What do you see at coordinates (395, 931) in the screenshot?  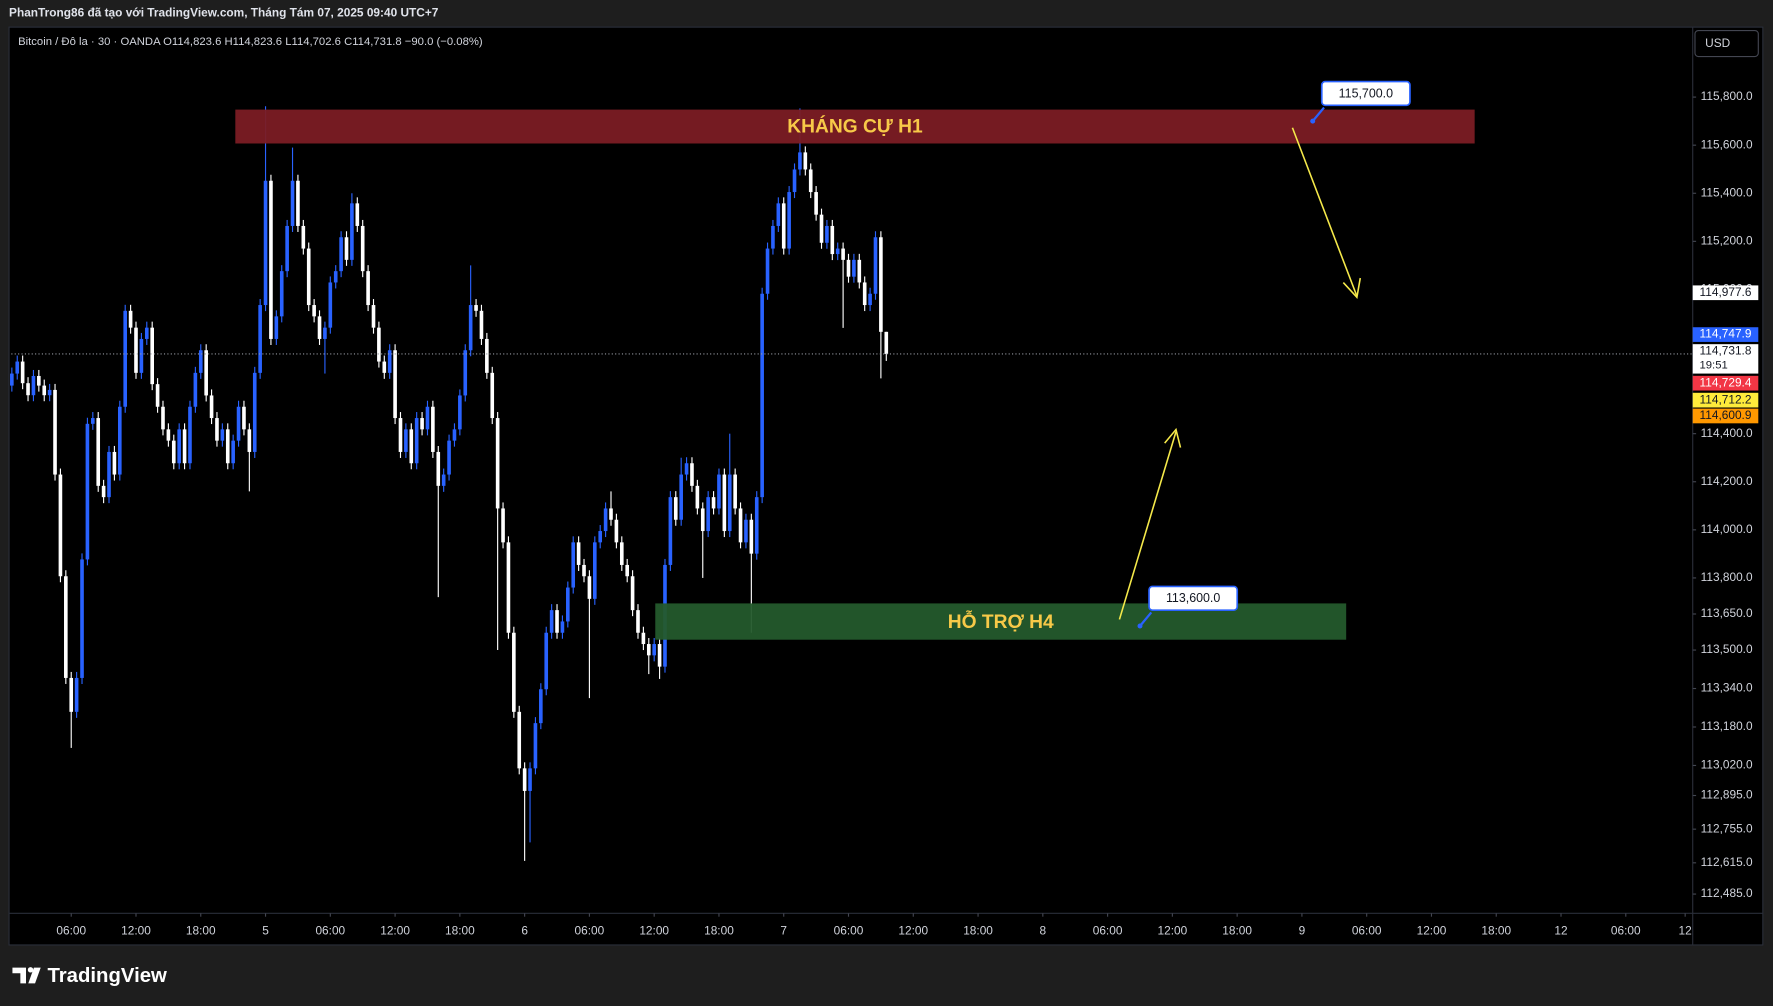 I see `x-tick-label: 12:00` at bounding box center [395, 931].